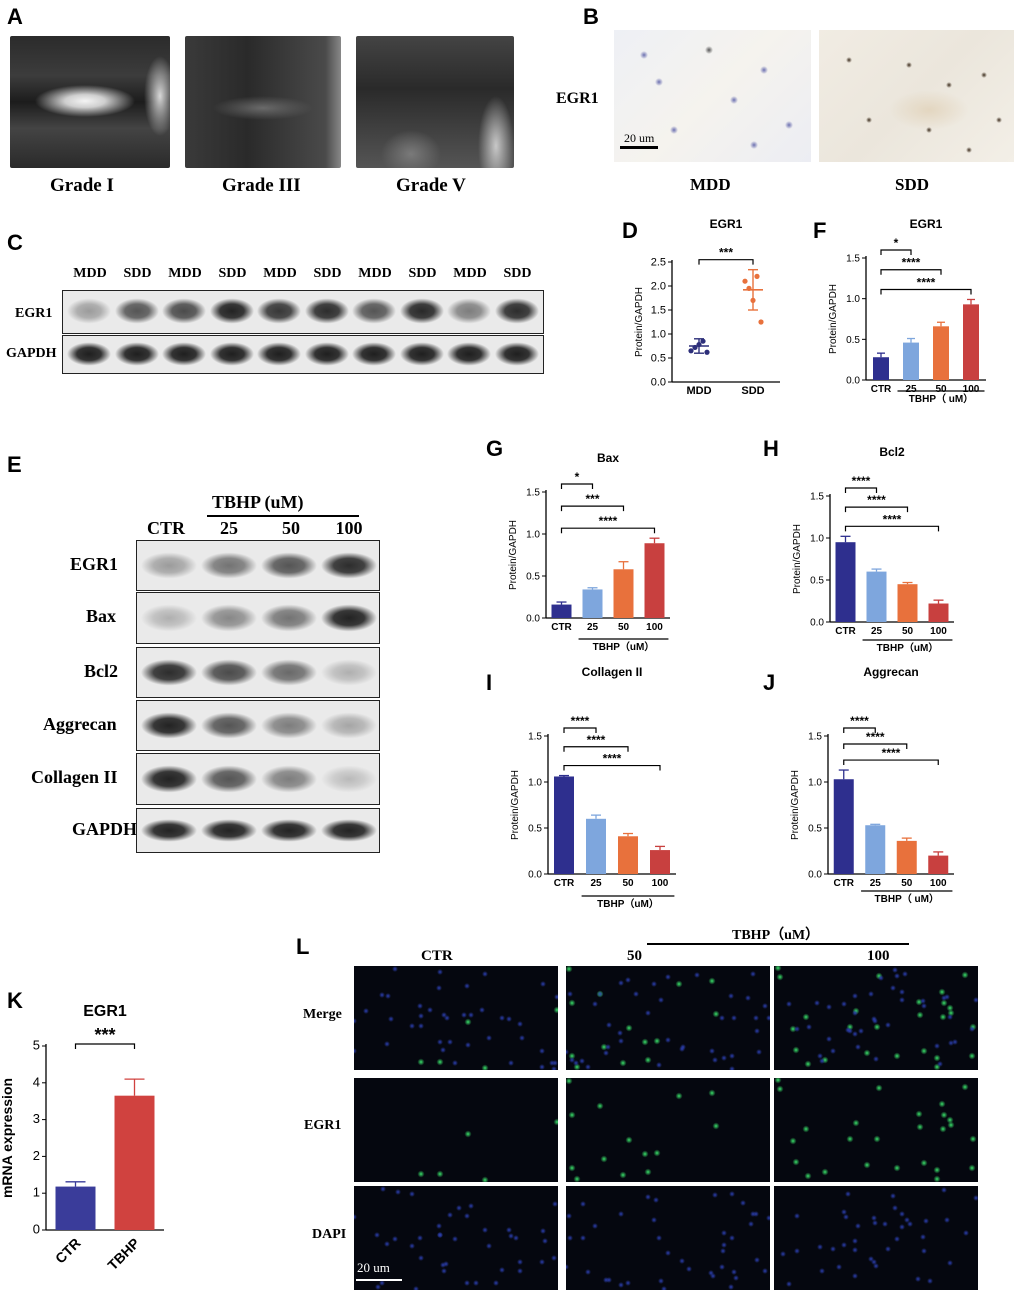  I want to click on panel-letter-c: C, so click(15, 242).